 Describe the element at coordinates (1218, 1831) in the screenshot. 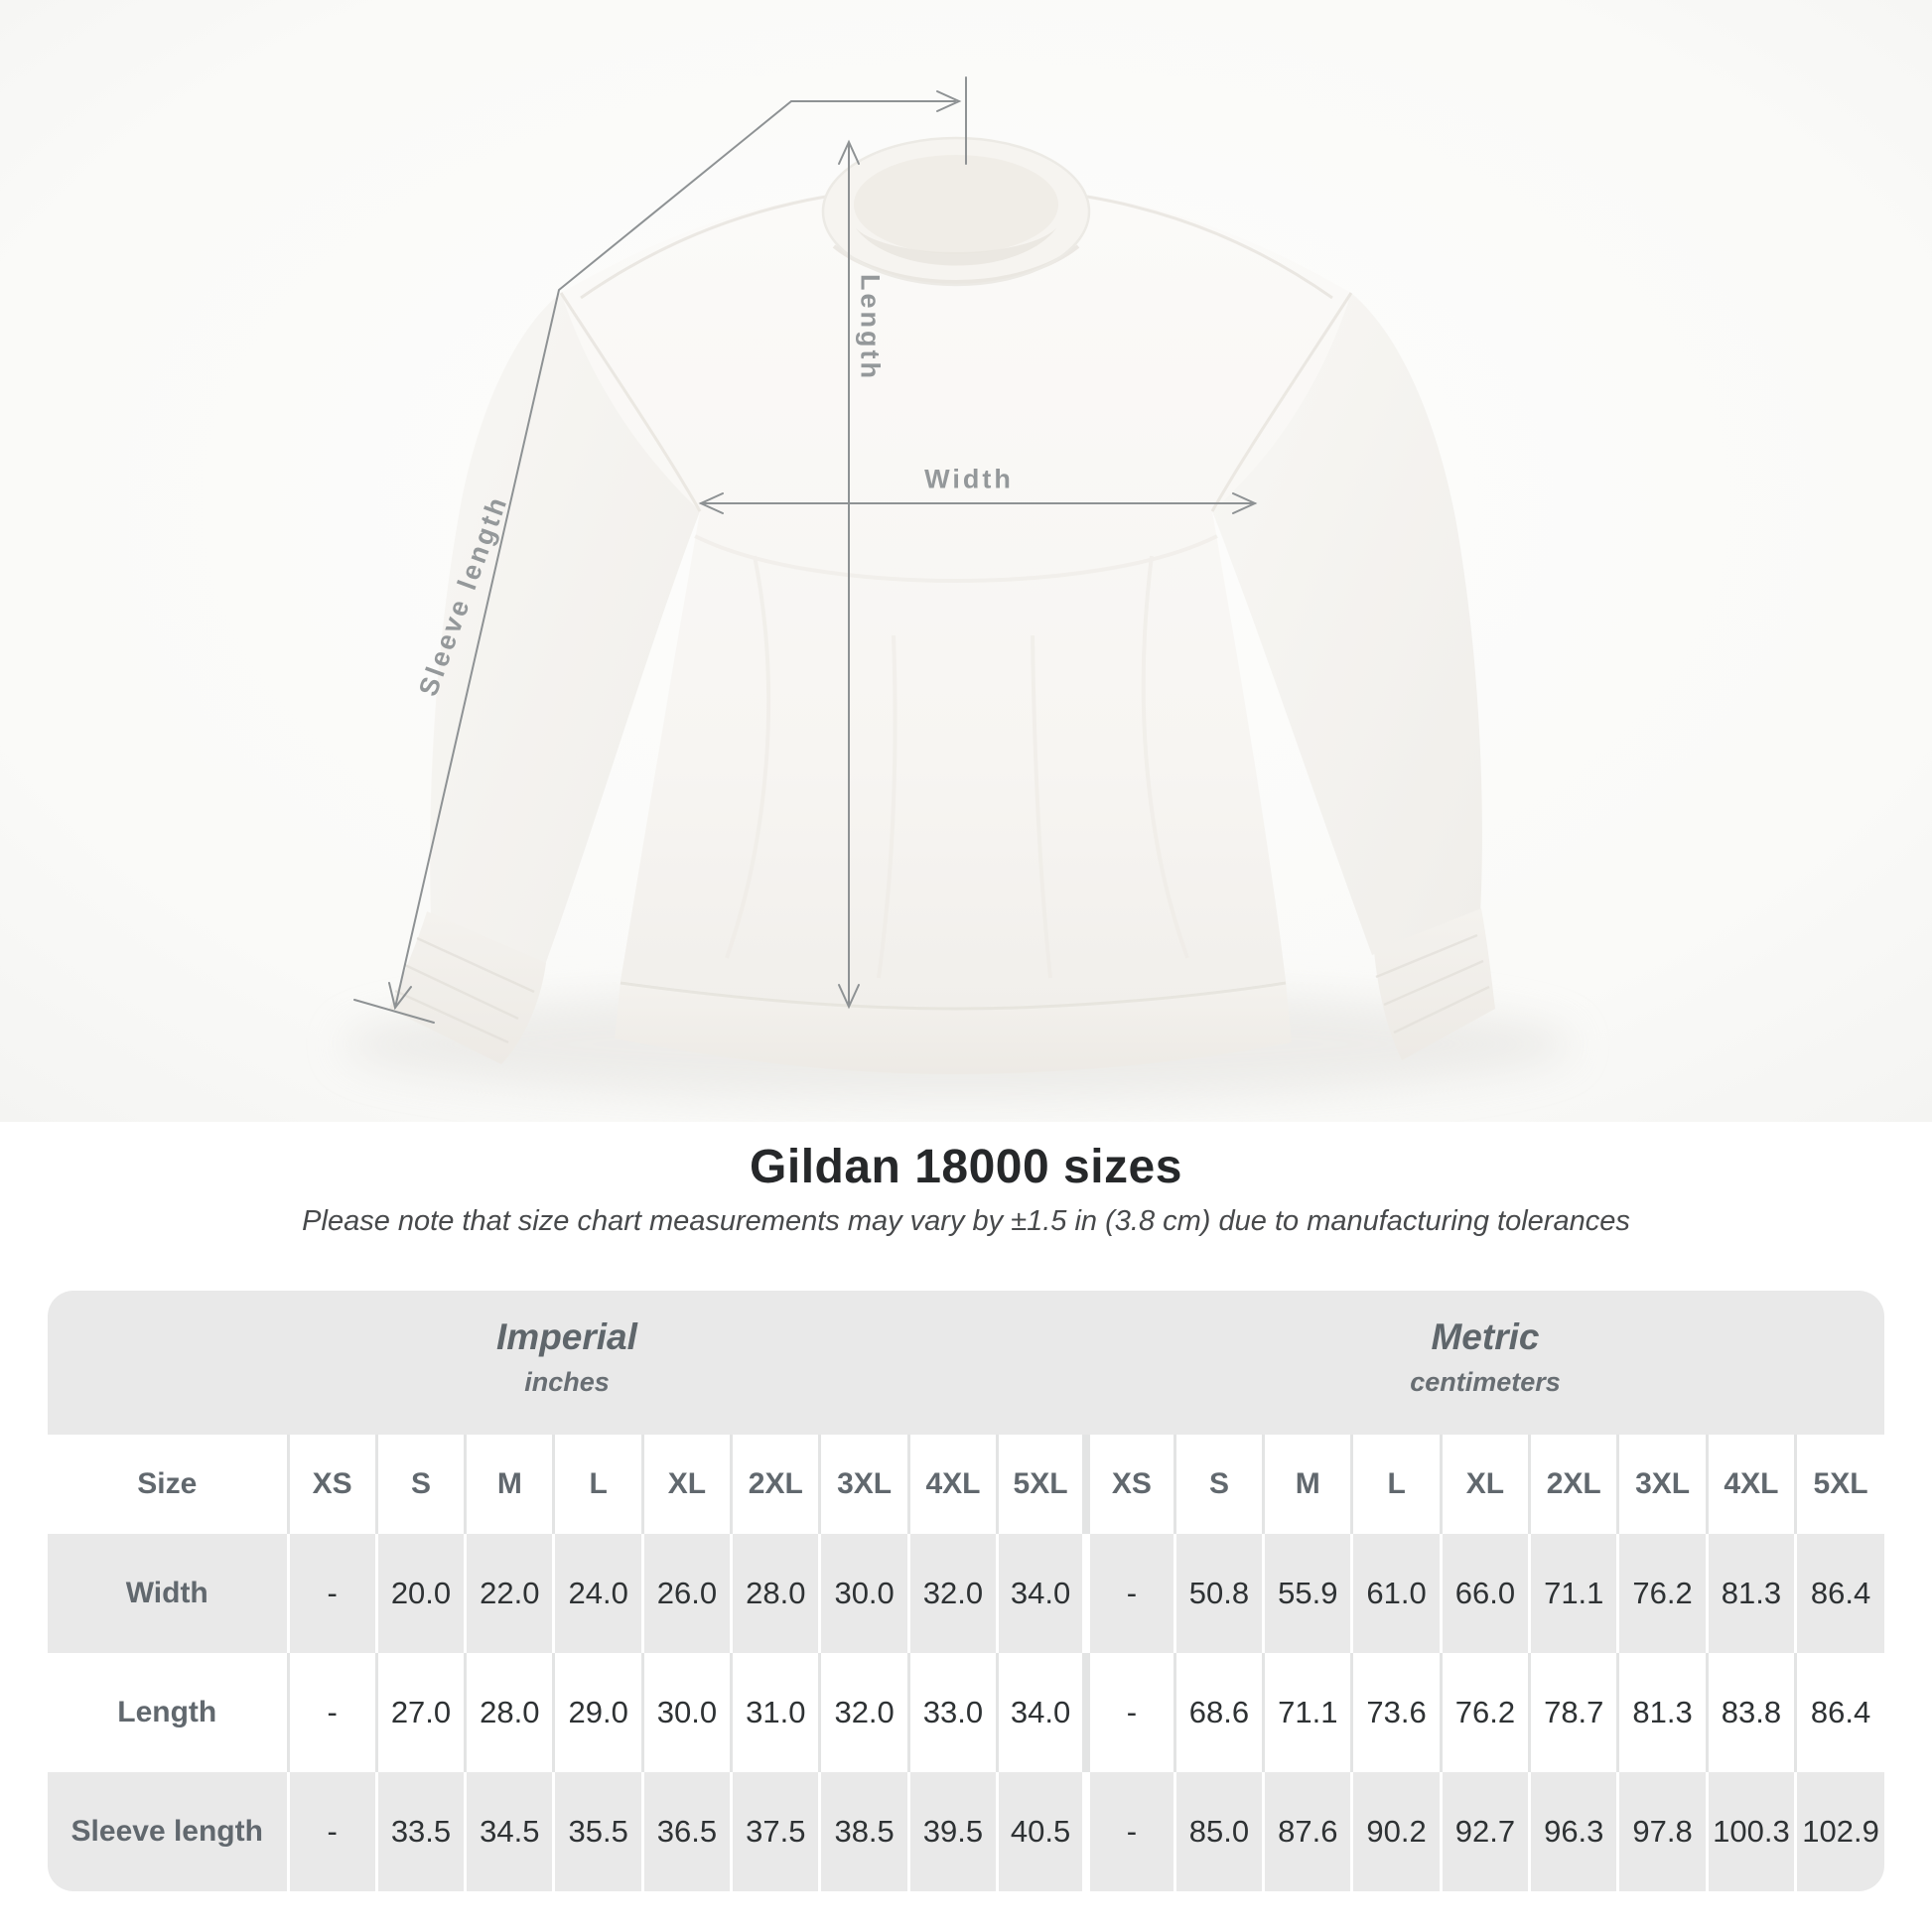

I see `measurement-cell-metric: 85.0` at that location.